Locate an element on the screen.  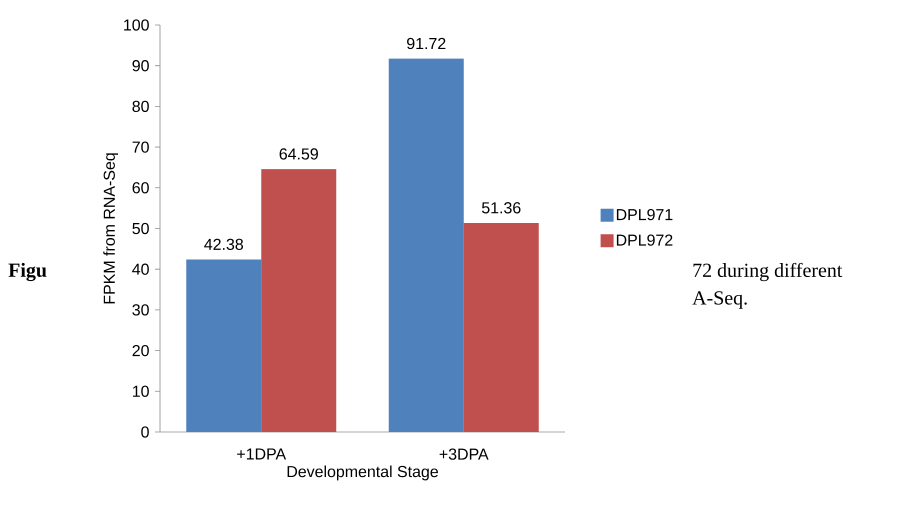
y-tick-label: 40 is located at coordinates (140, 269).